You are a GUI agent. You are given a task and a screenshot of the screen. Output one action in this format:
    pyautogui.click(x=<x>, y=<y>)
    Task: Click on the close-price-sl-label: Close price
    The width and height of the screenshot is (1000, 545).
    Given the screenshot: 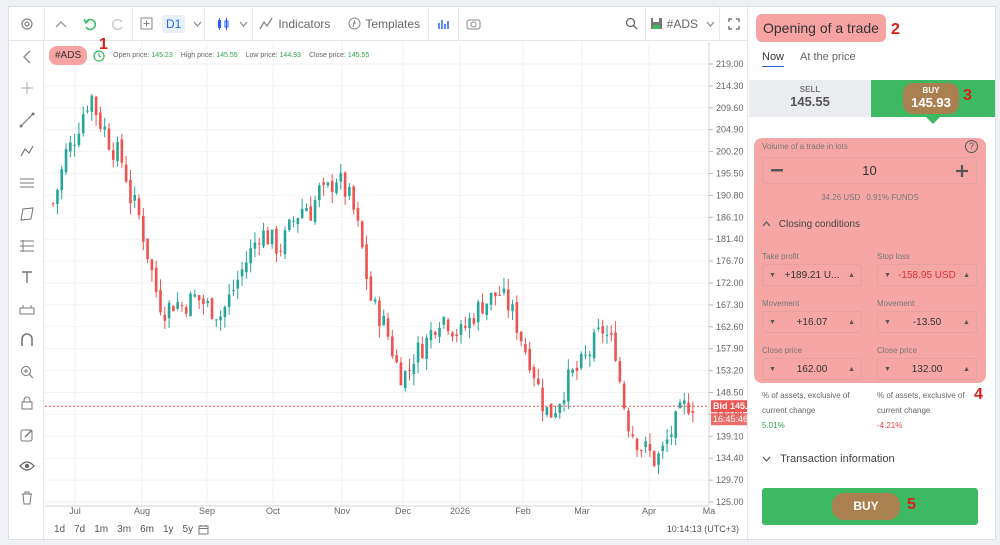 What is the action you would take?
    pyautogui.click(x=897, y=350)
    